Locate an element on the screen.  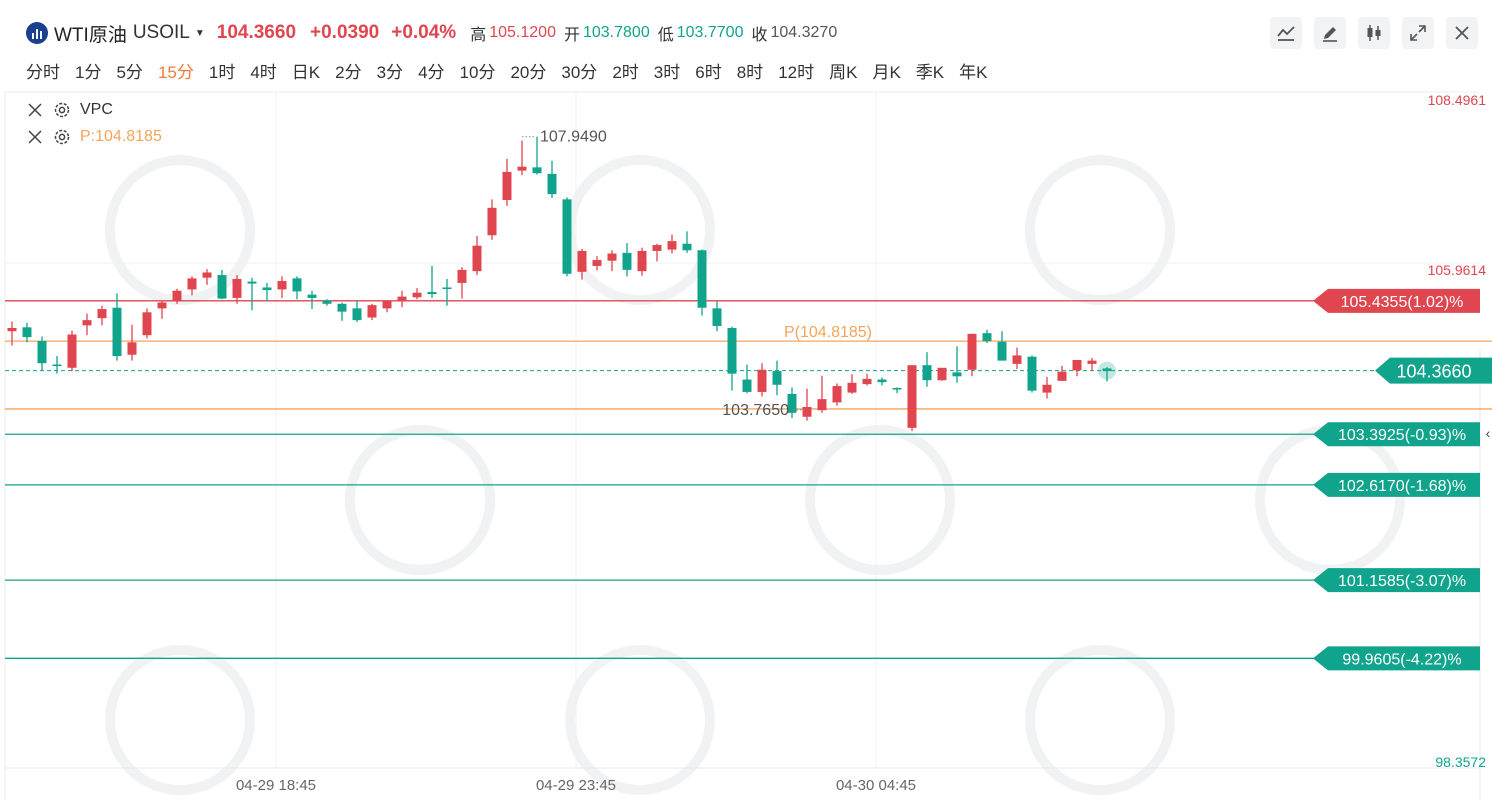
period-tab: 30分 is located at coordinates (579, 72).